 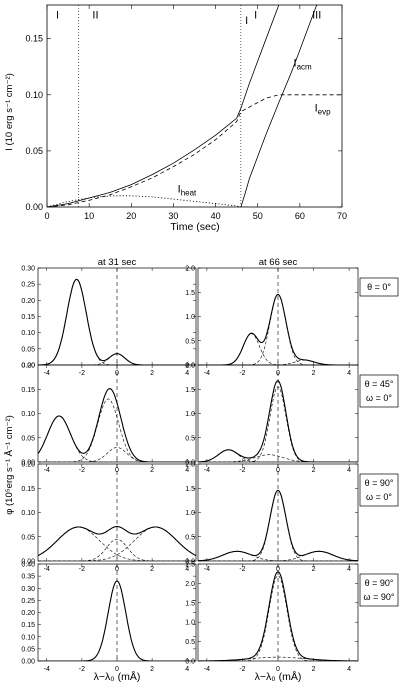 I want to click on curve-label: Iacm, so click(x=303, y=65).